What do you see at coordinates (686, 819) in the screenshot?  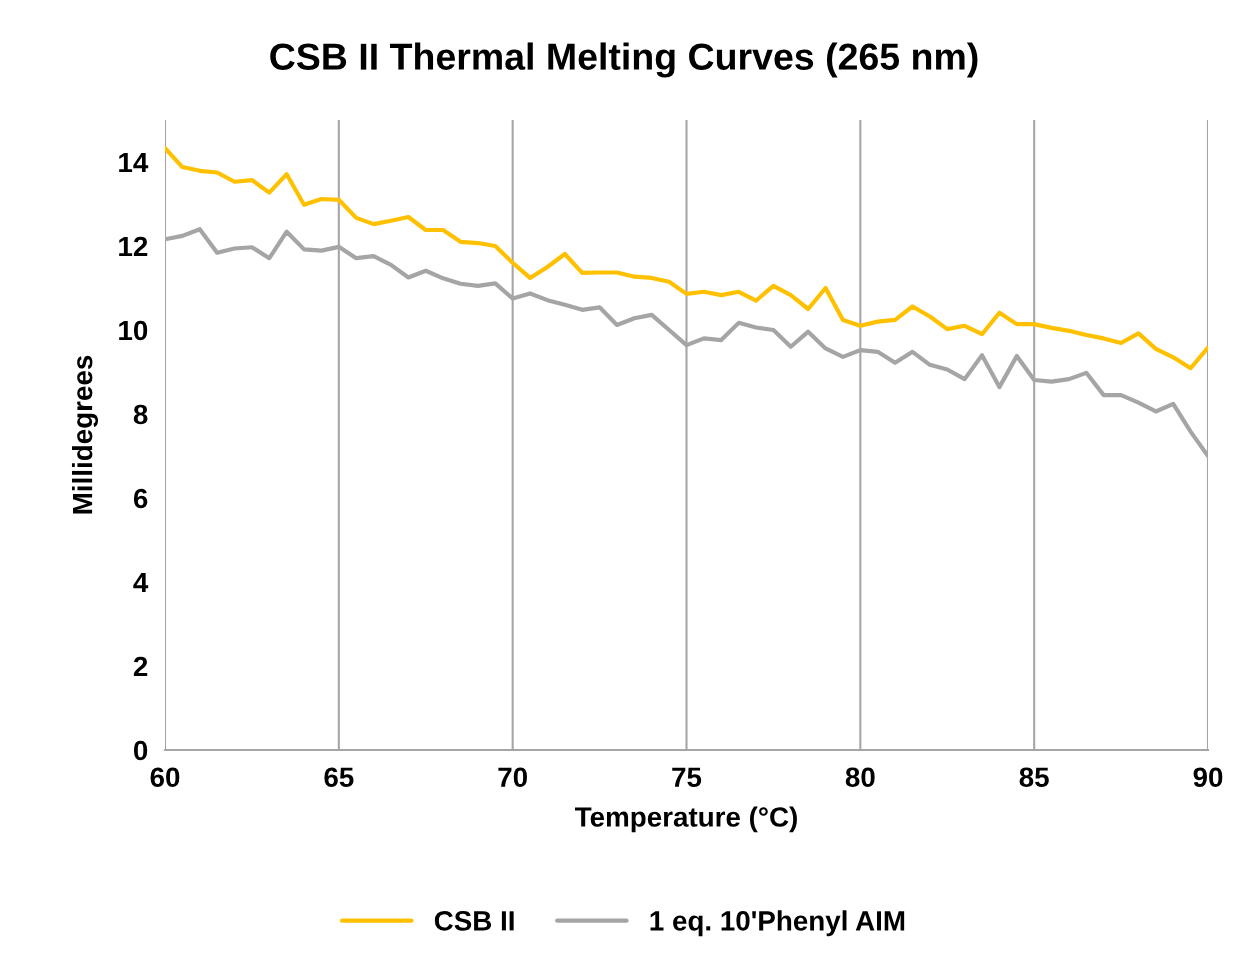 I see `x-axis-title: Temperature (°C)` at bounding box center [686, 819].